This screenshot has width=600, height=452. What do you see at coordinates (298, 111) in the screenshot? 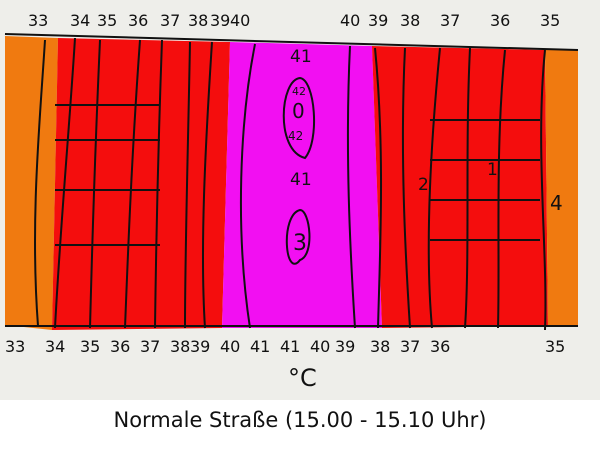
I see `inner-label: 0` at bounding box center [298, 111].